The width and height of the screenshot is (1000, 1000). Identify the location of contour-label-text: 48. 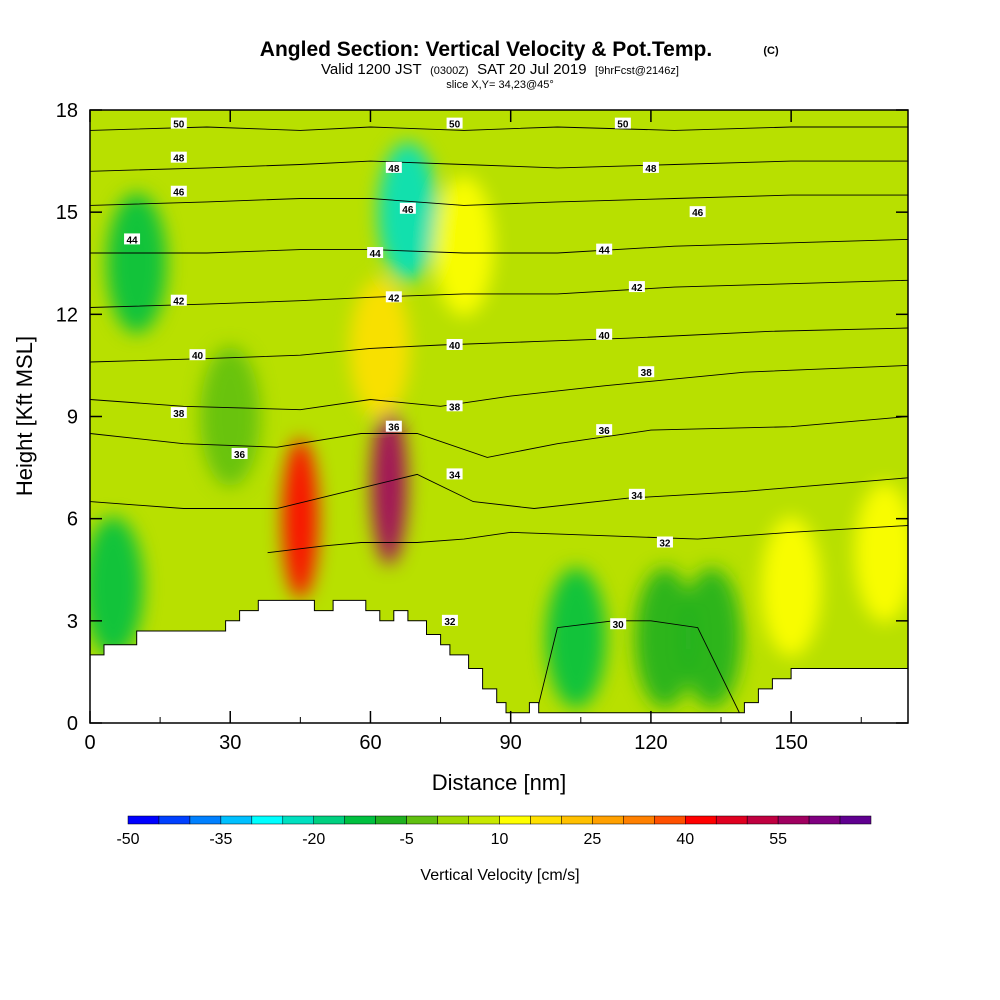
(394, 169).